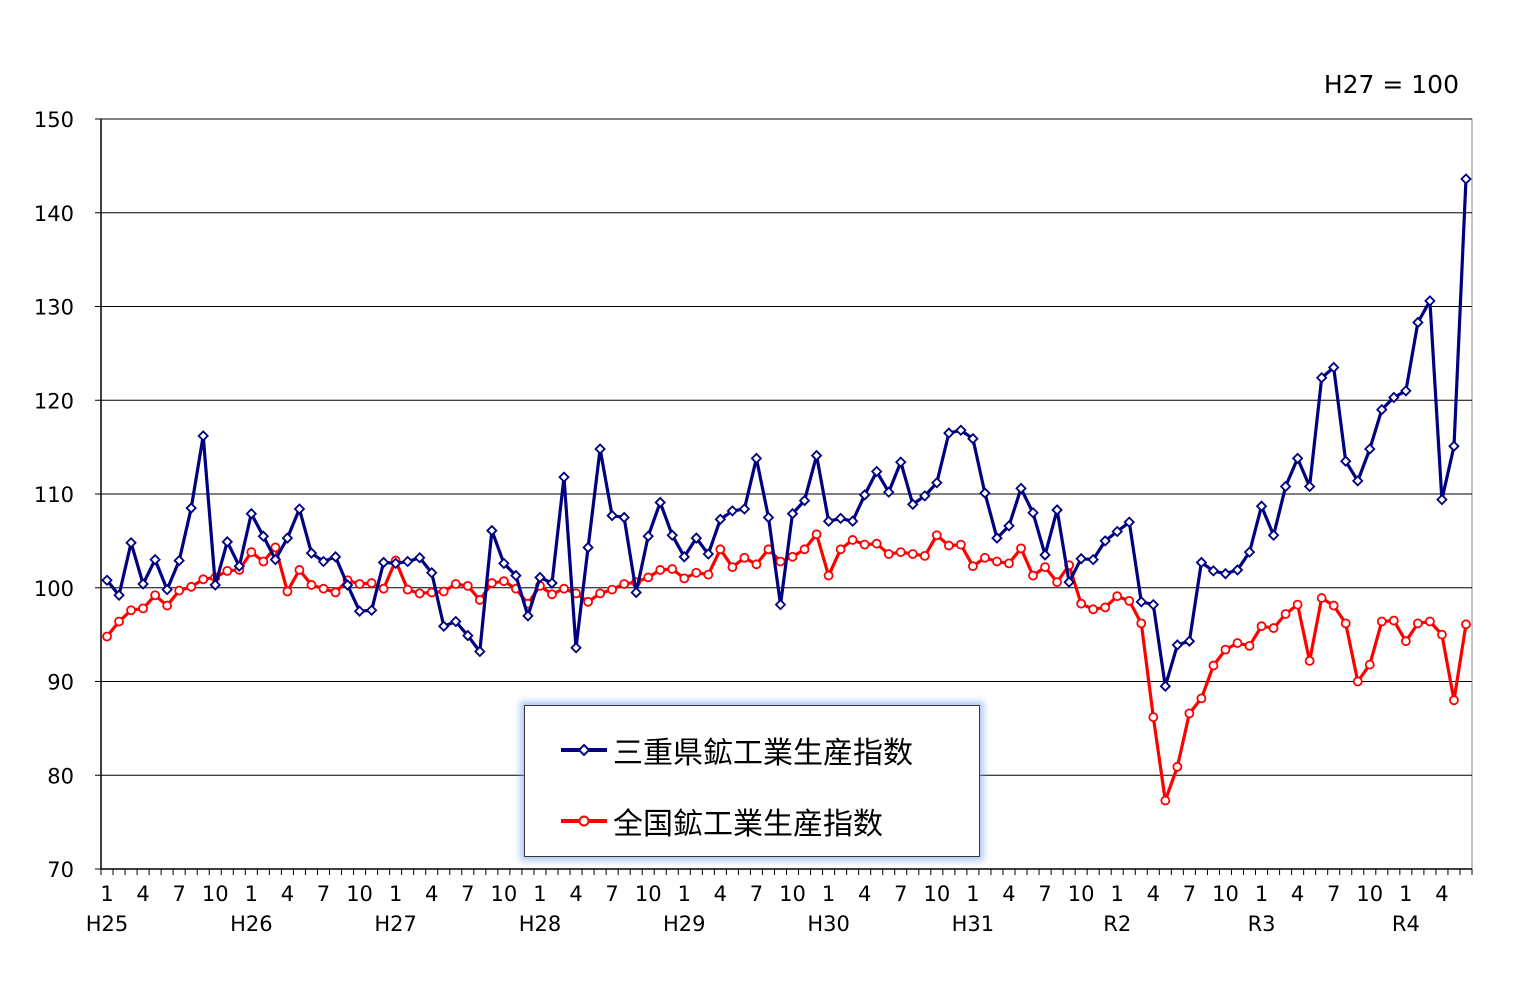 This screenshot has width=1525, height=995. I want to click on base-year-note: H27 = 100, so click(1391, 84).